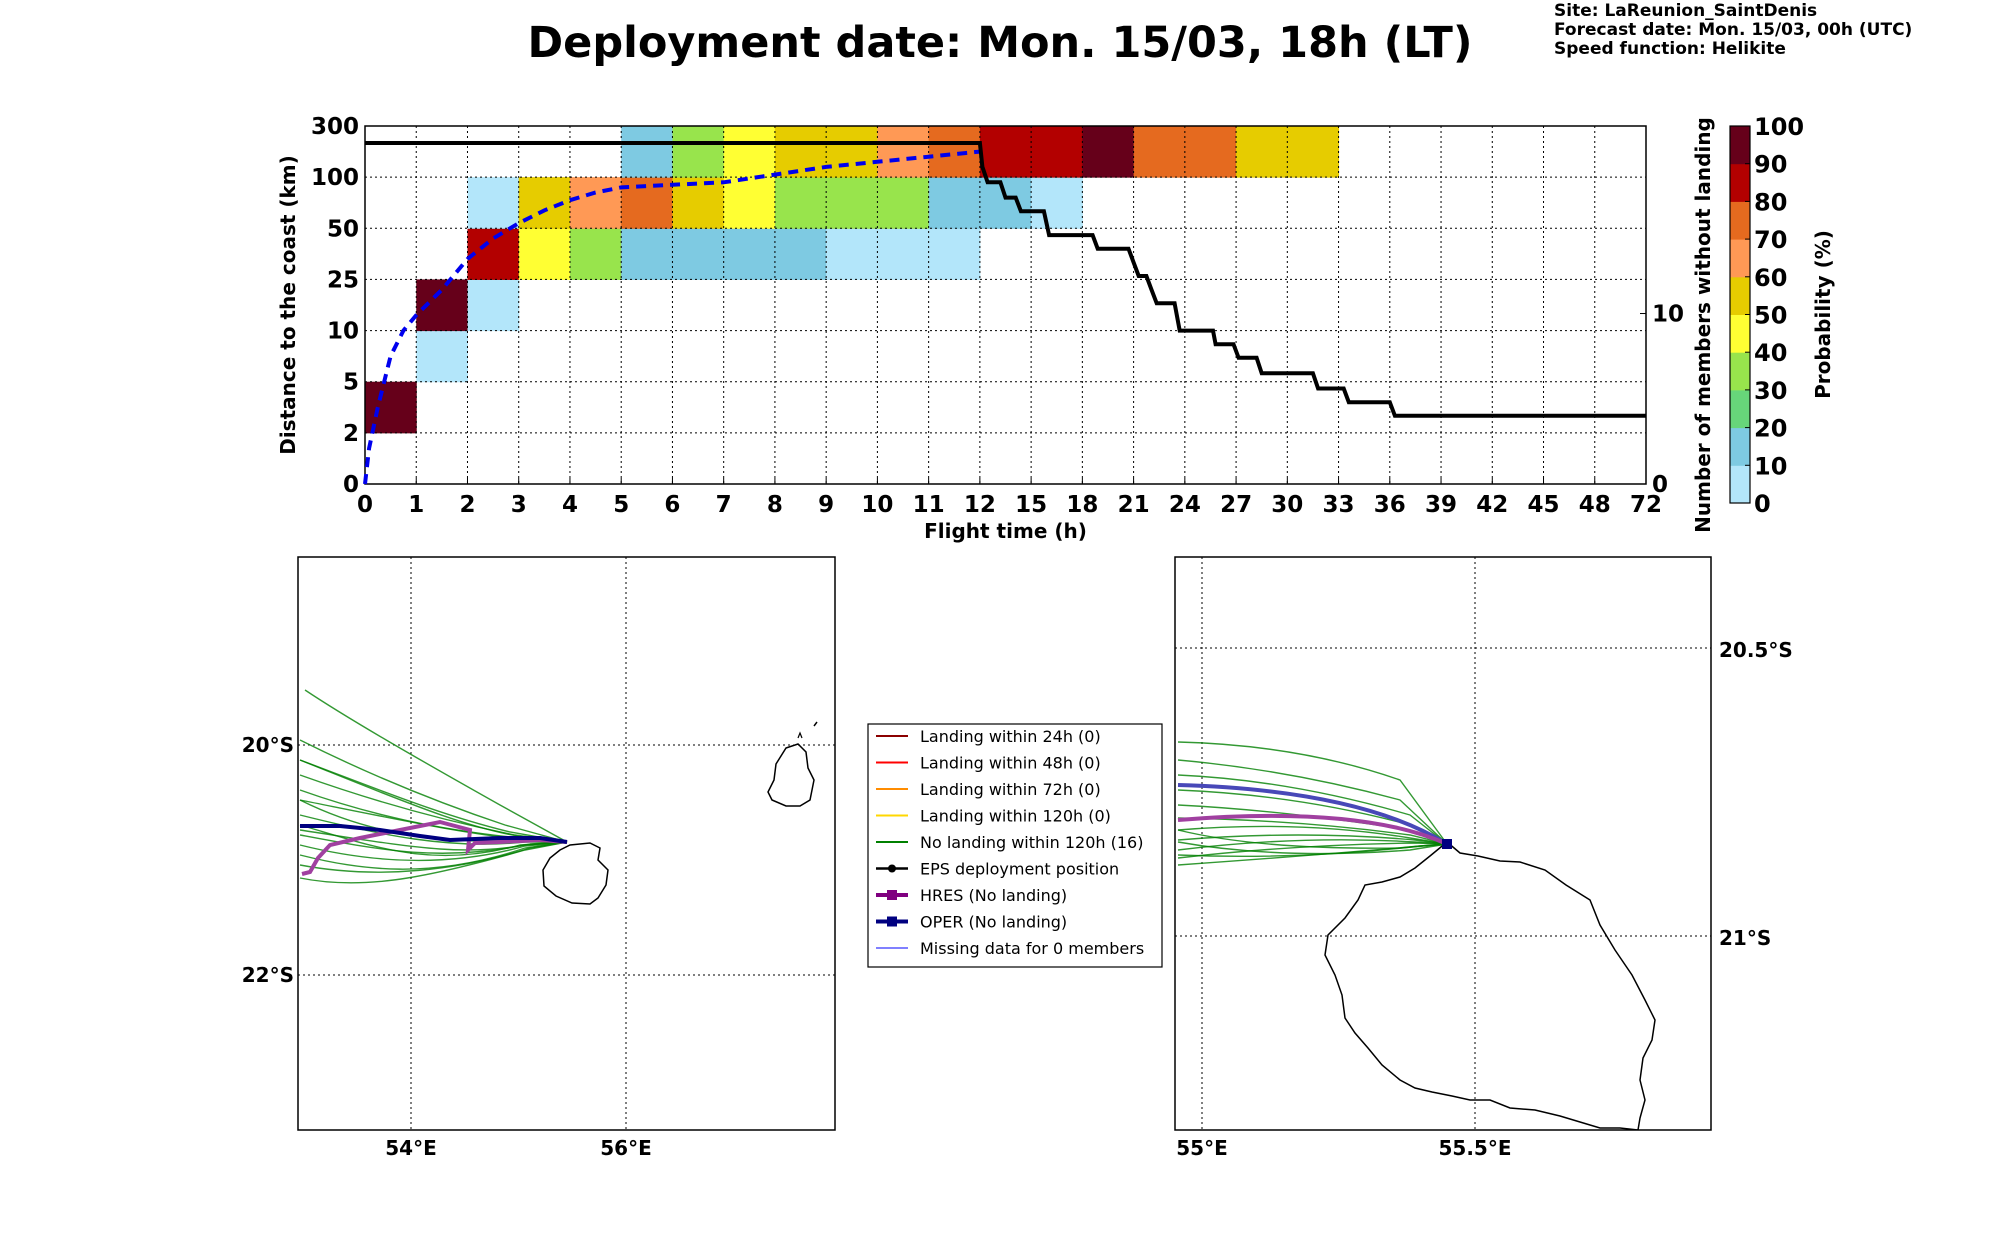 Image resolution: width=2000 pixels, height=1250 pixels. What do you see at coordinates (268, 975) in the screenshot?
I see `map-lat-label: 22°S` at bounding box center [268, 975].